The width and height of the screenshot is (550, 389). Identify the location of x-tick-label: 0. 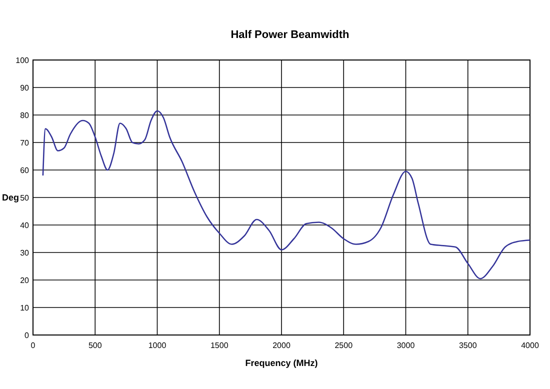
(33, 345).